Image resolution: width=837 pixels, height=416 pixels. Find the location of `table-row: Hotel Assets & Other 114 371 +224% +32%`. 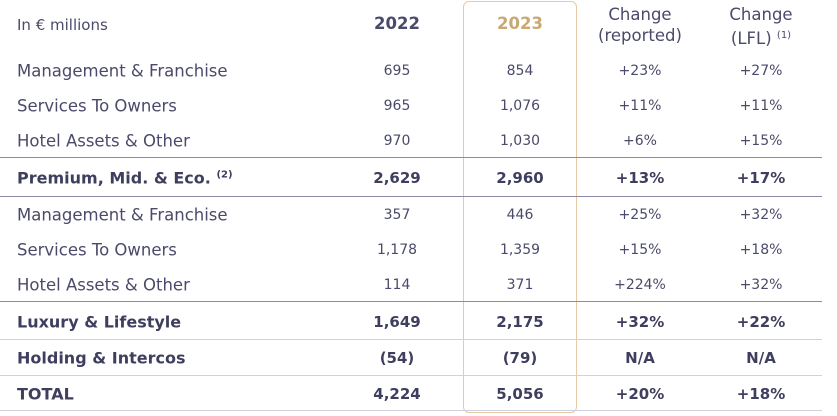

table-row: Hotel Assets & Other 114 371 +224% +32% is located at coordinates (418, 284).